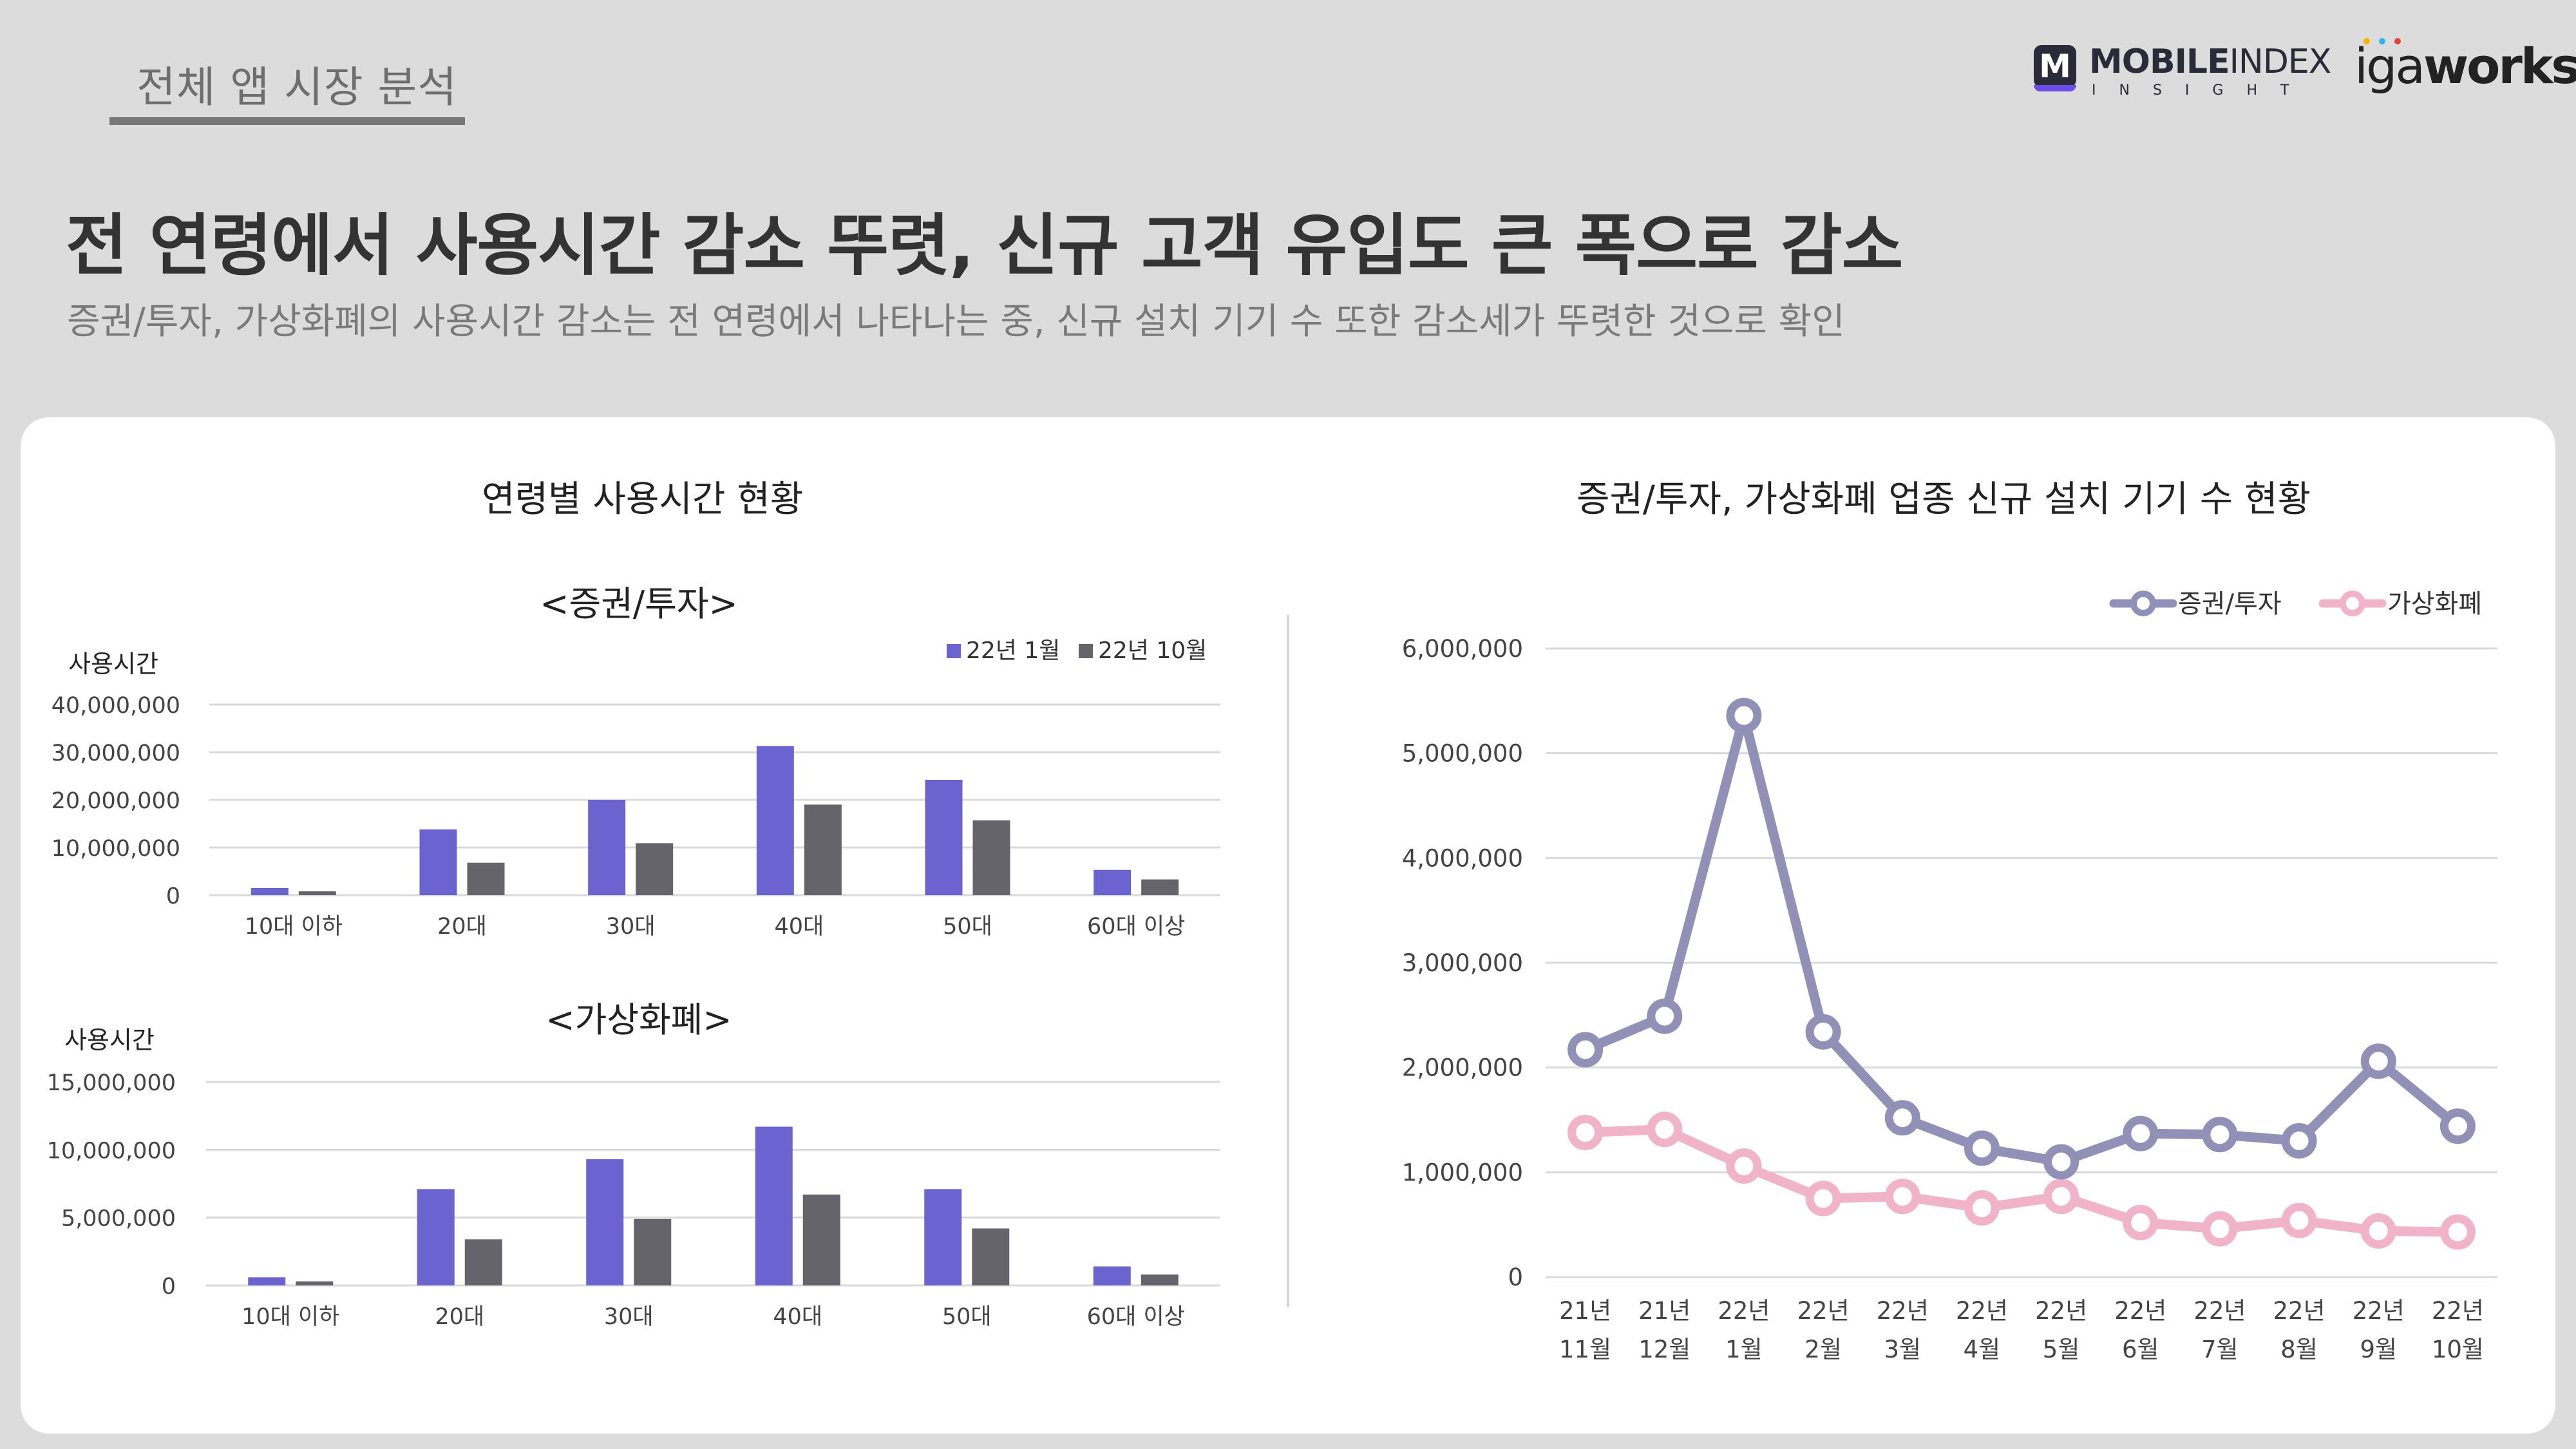 This screenshot has height=1449, width=2576. I want to click on bar-chart-1-legend-label: 22년 1월, so click(1013, 651).